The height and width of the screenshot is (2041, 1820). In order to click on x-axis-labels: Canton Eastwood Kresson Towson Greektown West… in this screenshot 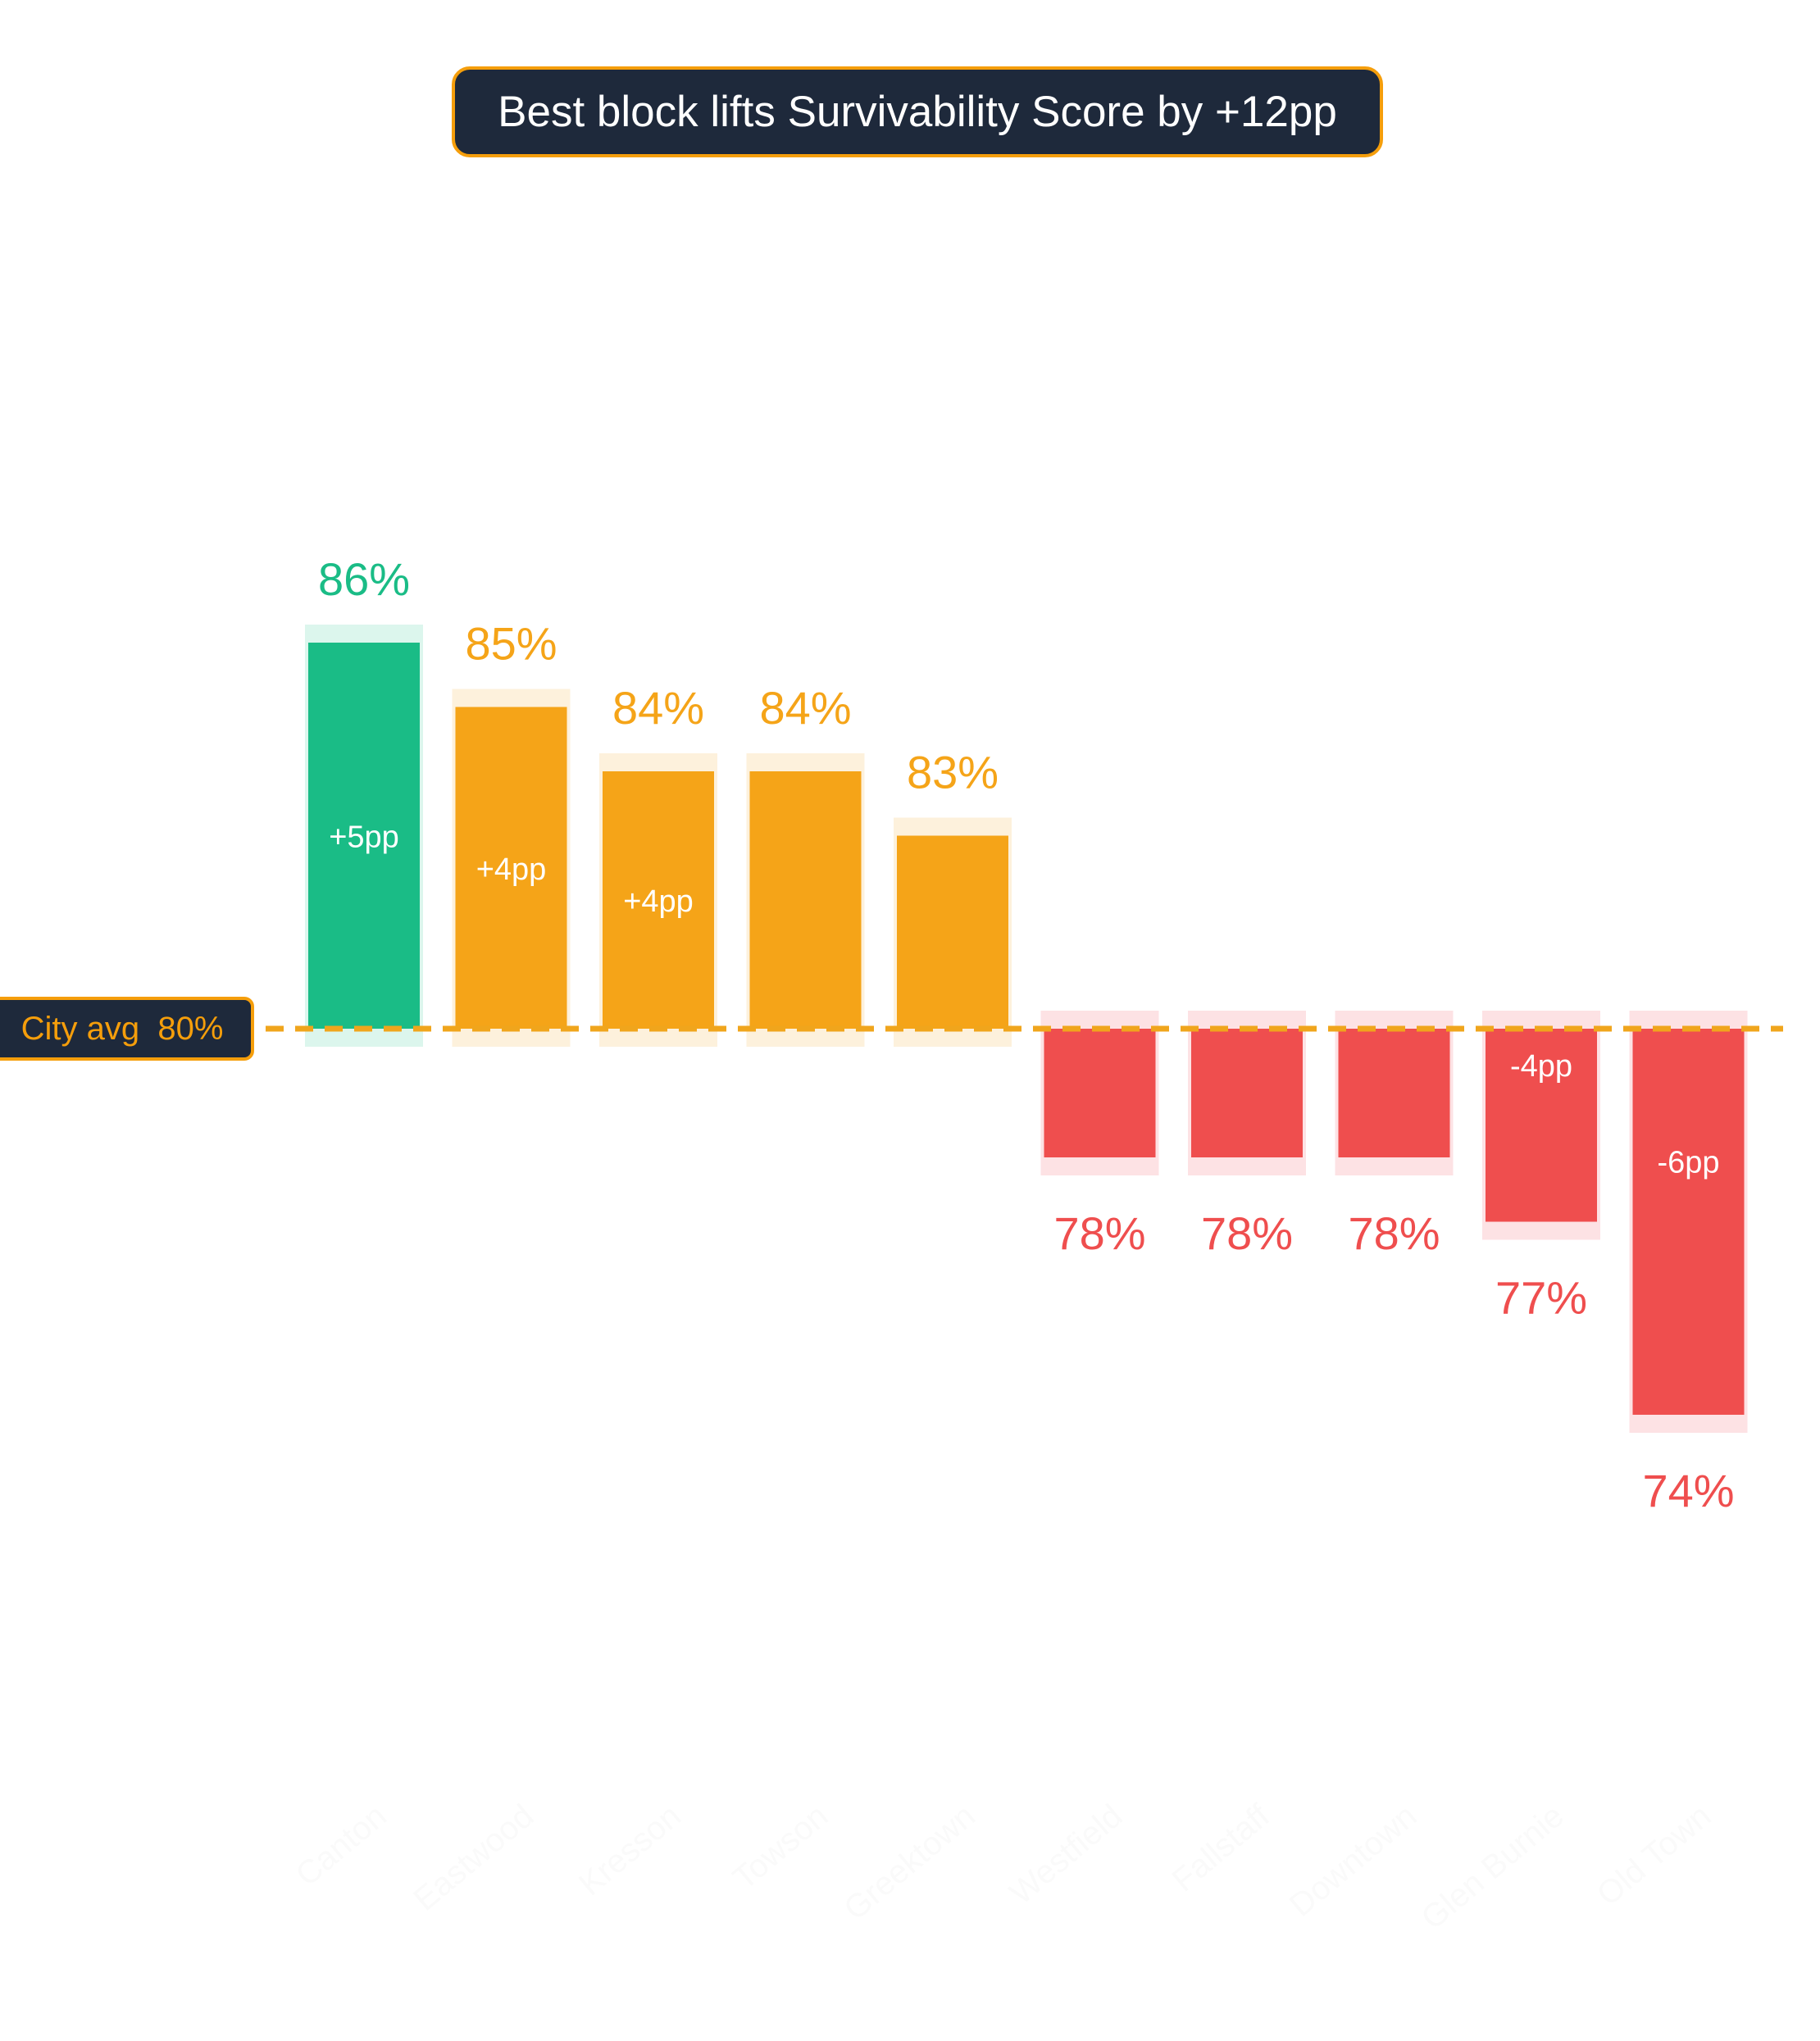, I will do `click(1004, 1867)`.